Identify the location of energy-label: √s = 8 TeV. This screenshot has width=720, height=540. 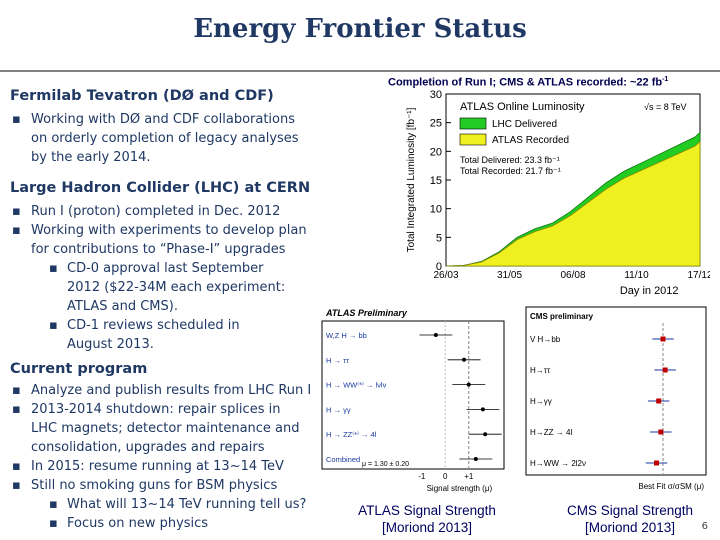
(665, 107).